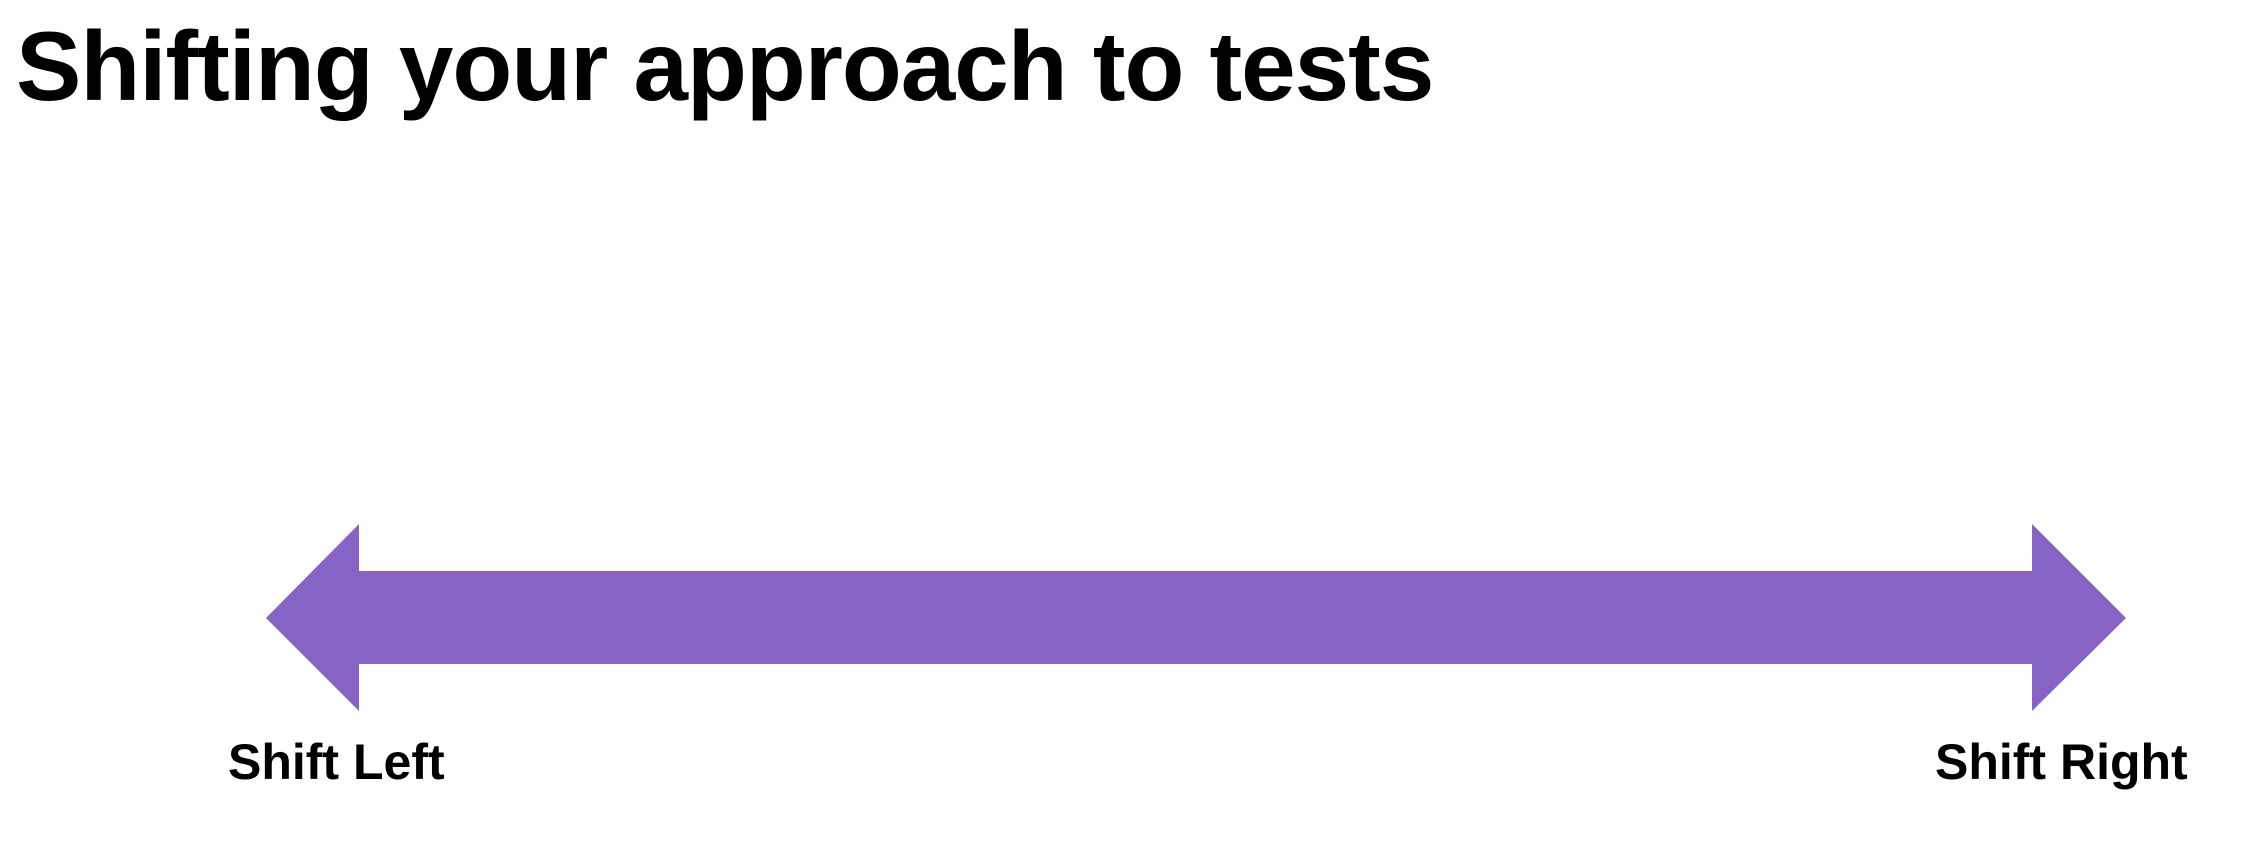 Image resolution: width=2257 pixels, height=850 pixels. I want to click on shift-left-label: Shift Left, so click(336, 762).